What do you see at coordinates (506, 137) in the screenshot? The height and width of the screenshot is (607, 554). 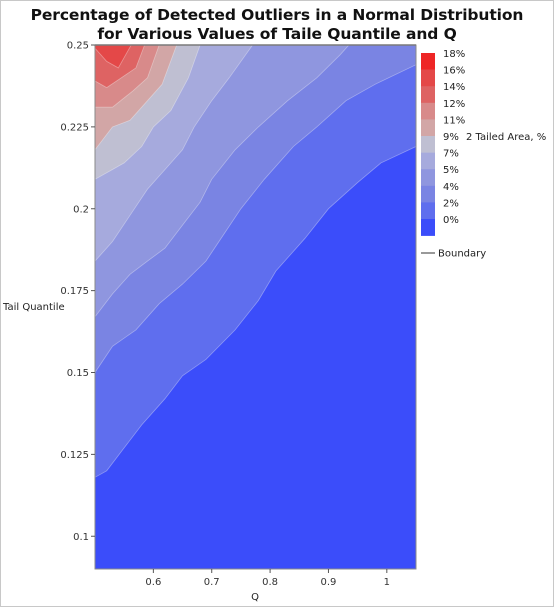 I see `legend-title: 2 Tailed Area, %` at bounding box center [506, 137].